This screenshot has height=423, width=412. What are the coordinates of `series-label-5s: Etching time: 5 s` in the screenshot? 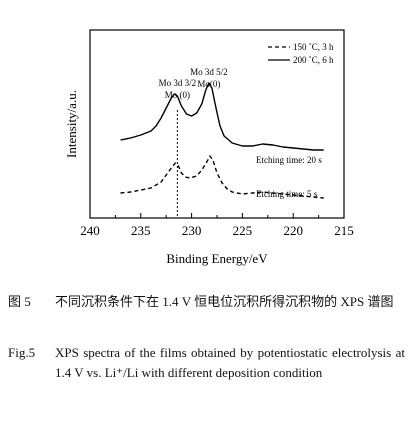 It's located at (287, 194).